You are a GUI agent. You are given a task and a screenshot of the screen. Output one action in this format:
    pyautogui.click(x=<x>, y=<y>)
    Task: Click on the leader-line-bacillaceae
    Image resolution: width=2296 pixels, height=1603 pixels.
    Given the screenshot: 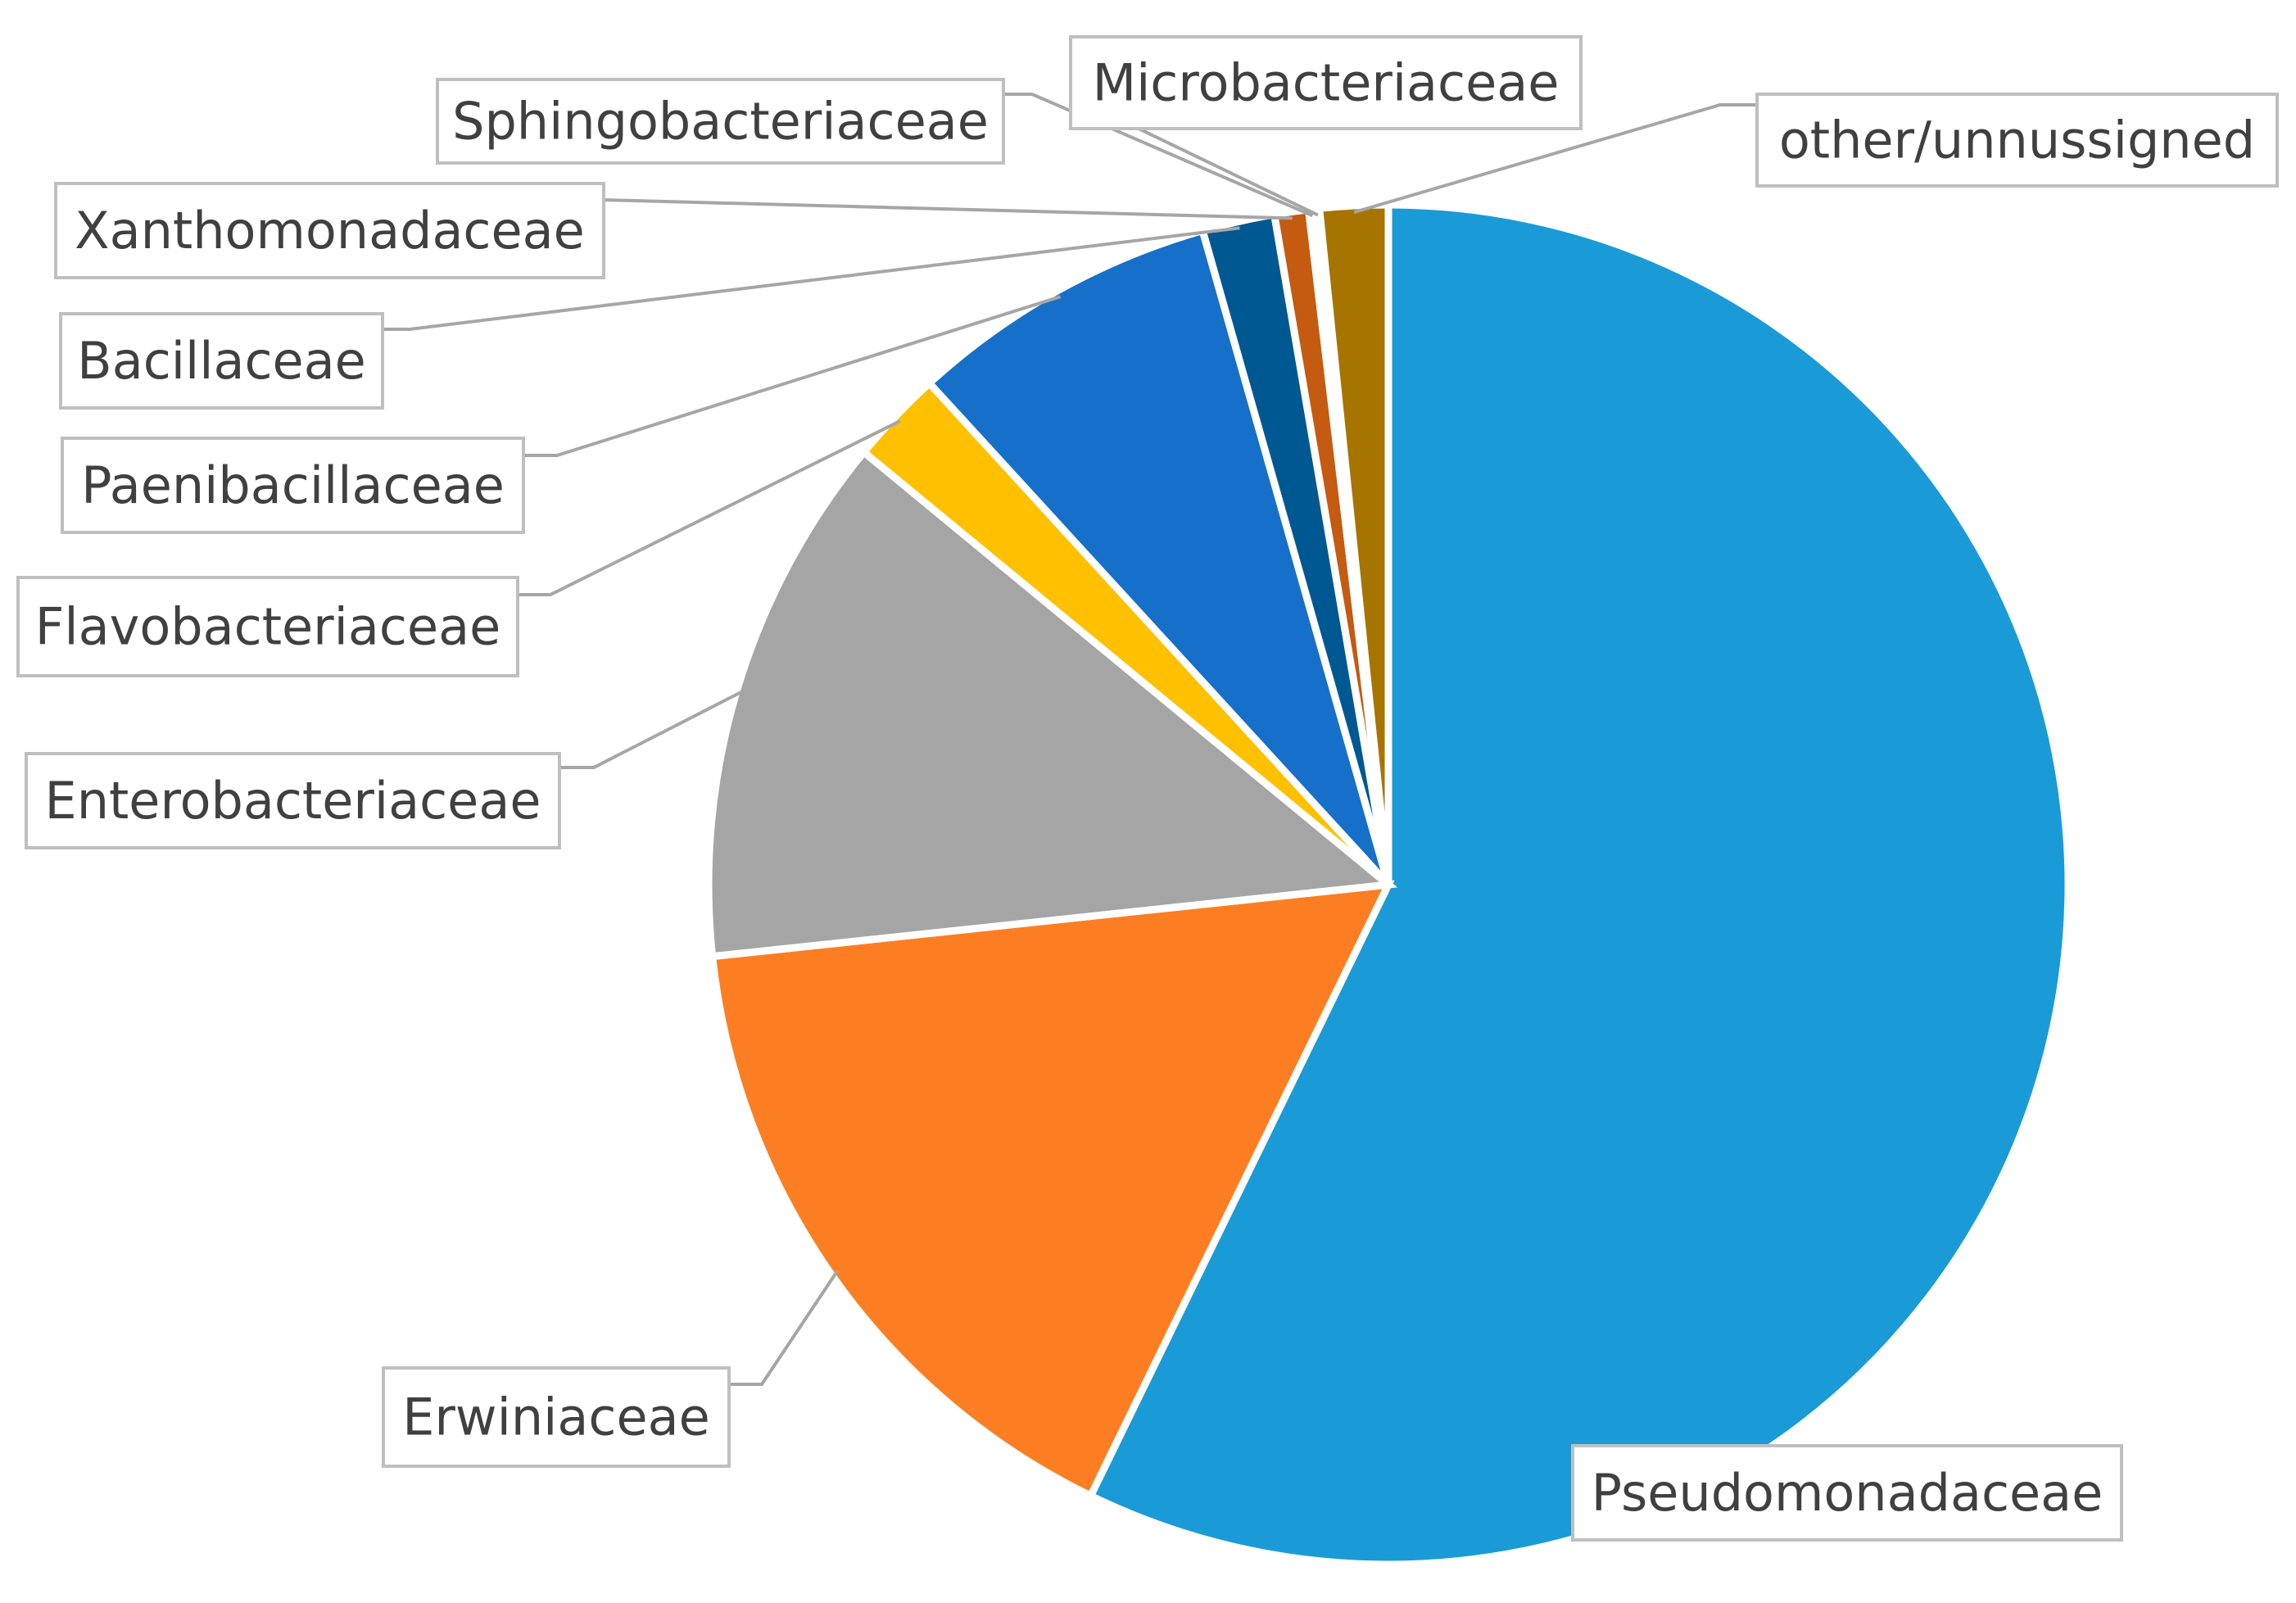 What is the action you would take?
    pyautogui.click(x=811, y=278)
    